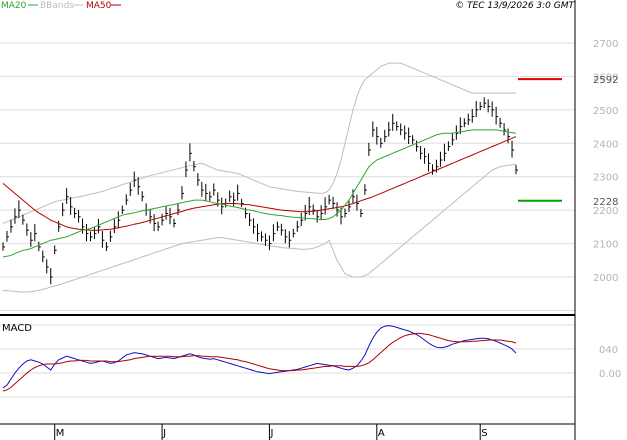 The height and width of the screenshot is (440, 627). What do you see at coordinates (605, 202) in the screenshot?
I see `level-label: 2228` at bounding box center [605, 202].